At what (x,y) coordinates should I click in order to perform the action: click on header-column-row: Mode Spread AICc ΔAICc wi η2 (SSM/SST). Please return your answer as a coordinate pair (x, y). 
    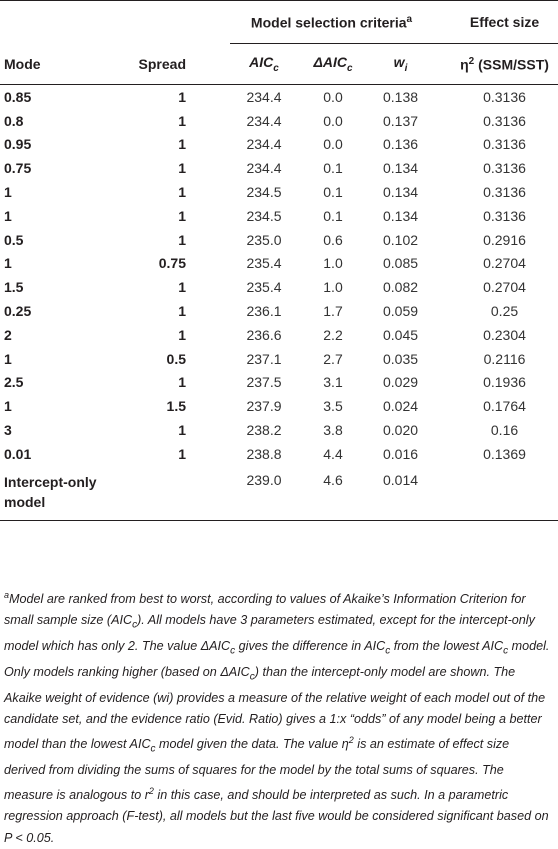
    Looking at the image, I should click on (279, 64).